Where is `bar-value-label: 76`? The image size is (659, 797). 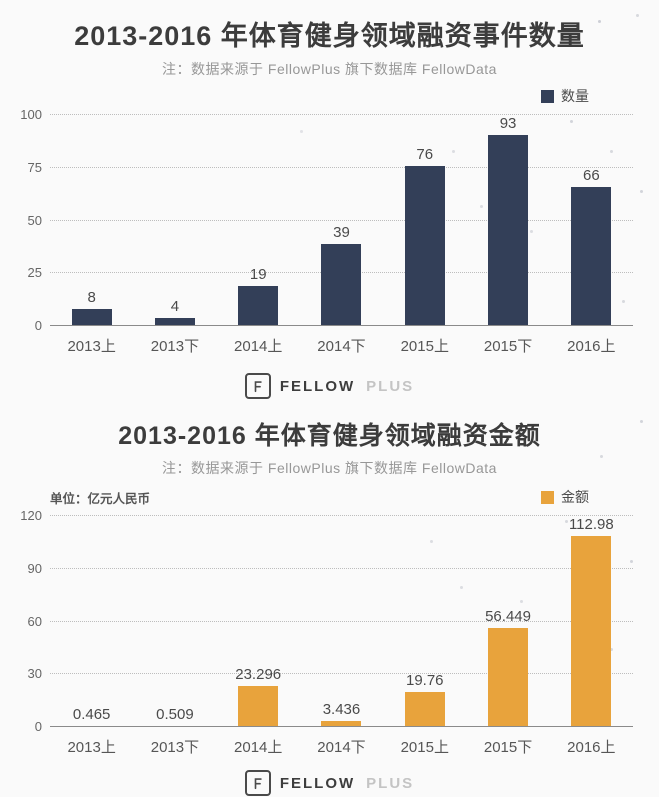 bar-value-label: 76 is located at coordinates (425, 154).